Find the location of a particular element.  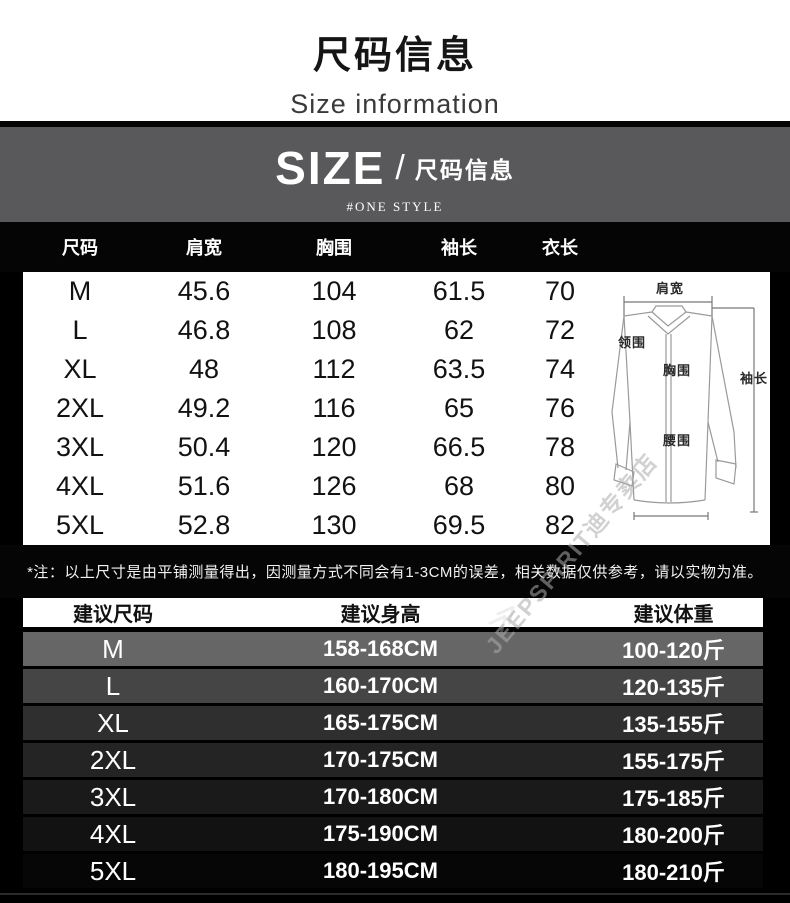

cell-length: 78 is located at coordinates (560, 447).